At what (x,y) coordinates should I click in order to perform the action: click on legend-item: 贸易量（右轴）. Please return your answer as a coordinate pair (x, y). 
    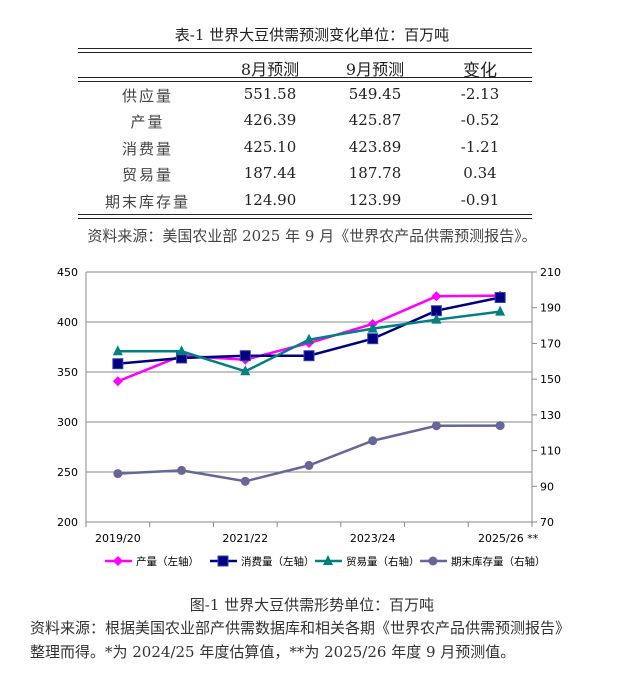
    Looking at the image, I should click on (367, 561).